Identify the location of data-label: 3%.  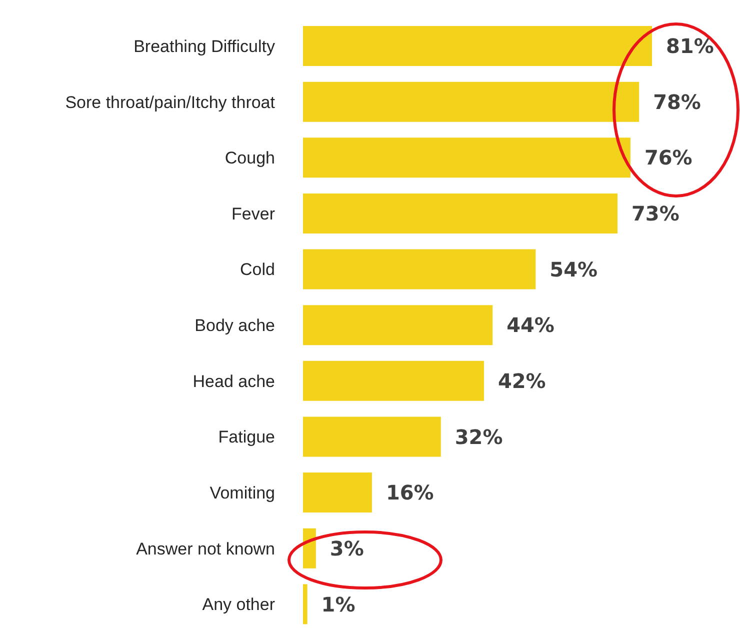
(347, 548).